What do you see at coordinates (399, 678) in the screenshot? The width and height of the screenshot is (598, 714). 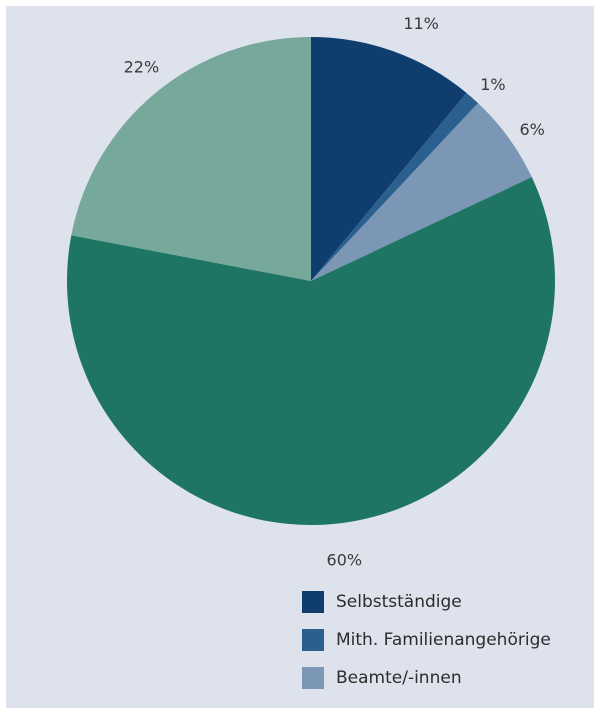 I see `legend-label: Beamte/-innen` at bounding box center [399, 678].